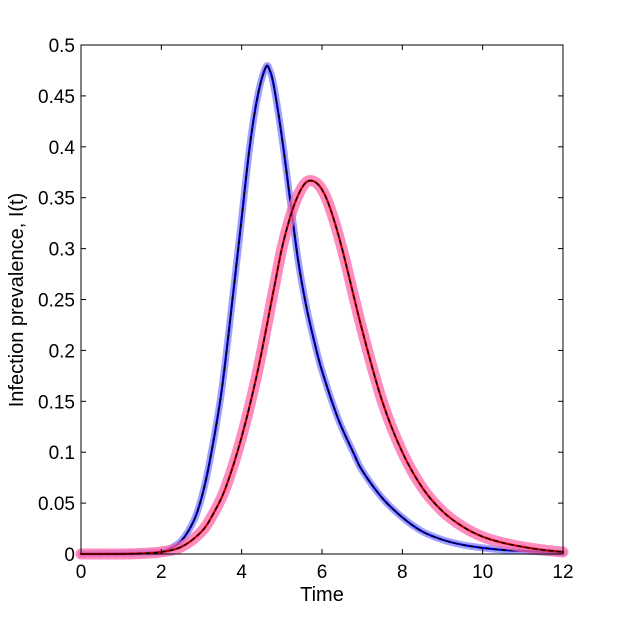  What do you see at coordinates (56, 504) in the screenshot?
I see `y-tick-label: 0.05` at bounding box center [56, 504].